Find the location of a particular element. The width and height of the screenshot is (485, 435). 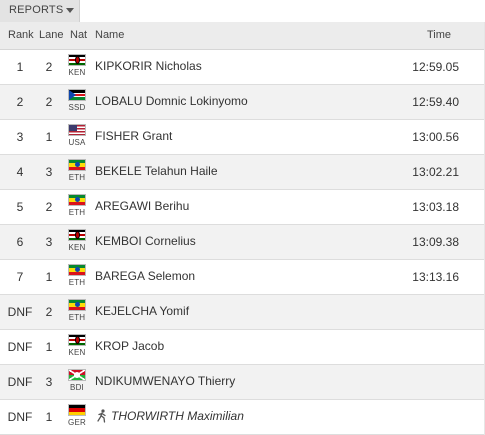

rank-cell: 1 is located at coordinates (20, 67).